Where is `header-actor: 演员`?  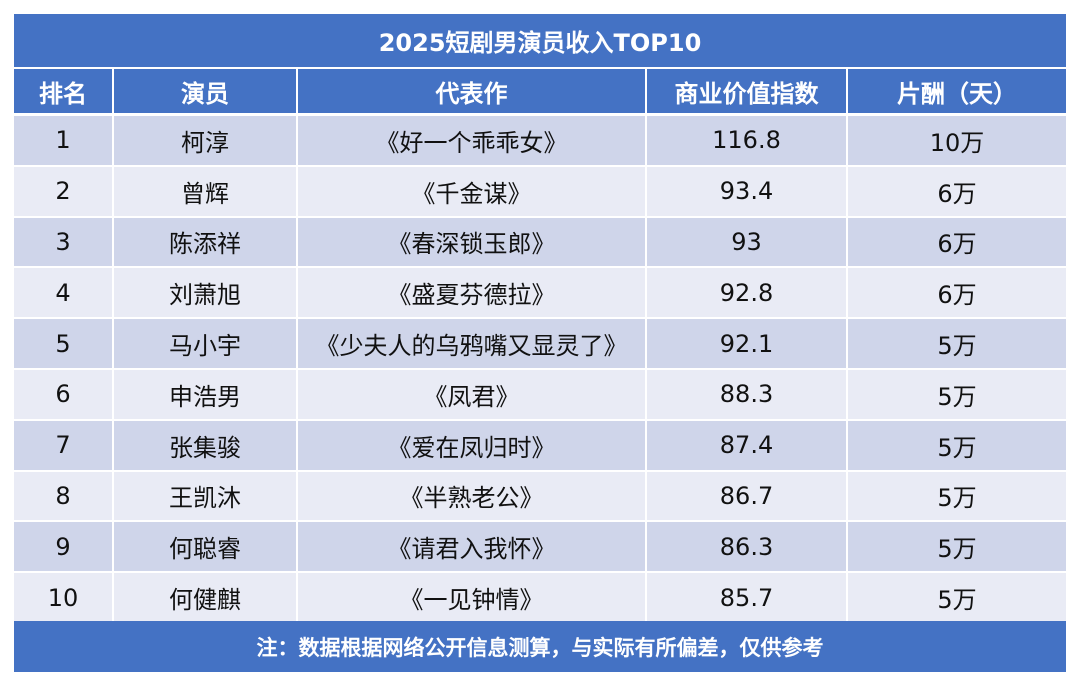 header-actor: 演员 is located at coordinates (206, 92).